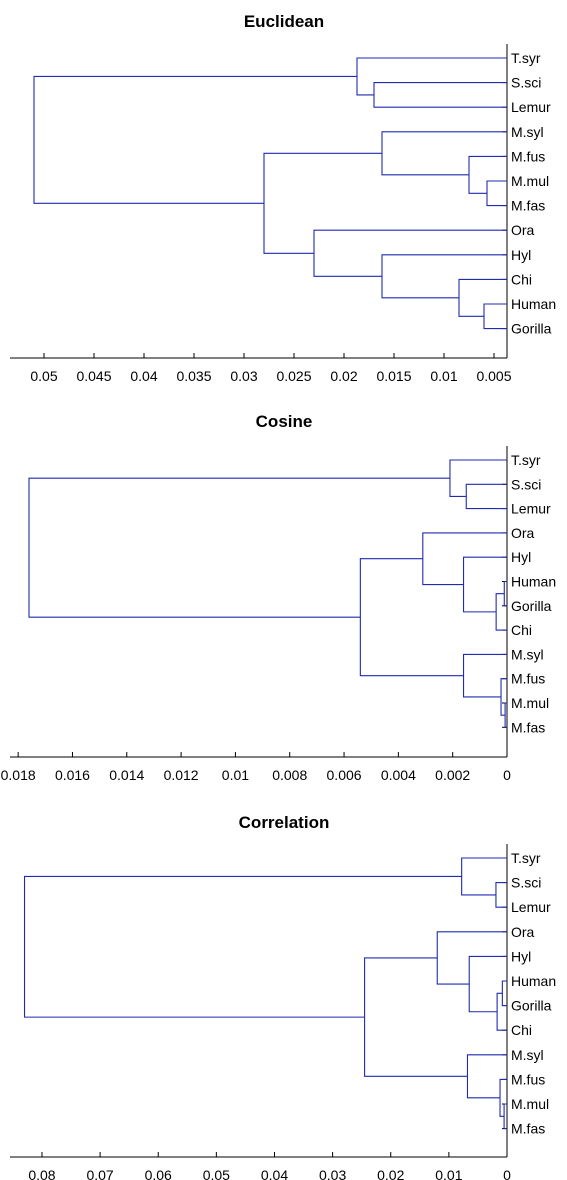  Describe the element at coordinates (284, 21) in the screenshot. I see `chart-title: Euclidean` at that location.